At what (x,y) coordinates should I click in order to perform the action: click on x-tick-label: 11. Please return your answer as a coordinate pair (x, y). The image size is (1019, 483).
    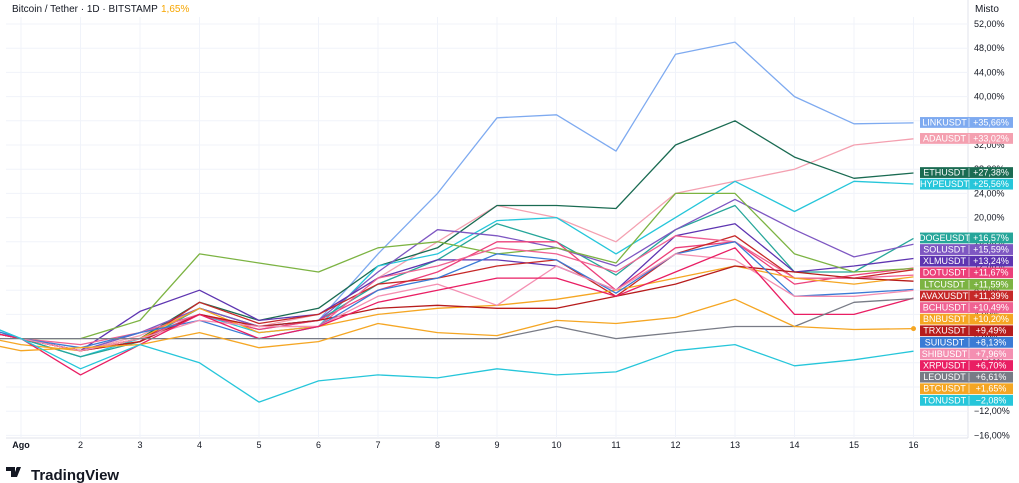
    Looking at the image, I should click on (615, 445).